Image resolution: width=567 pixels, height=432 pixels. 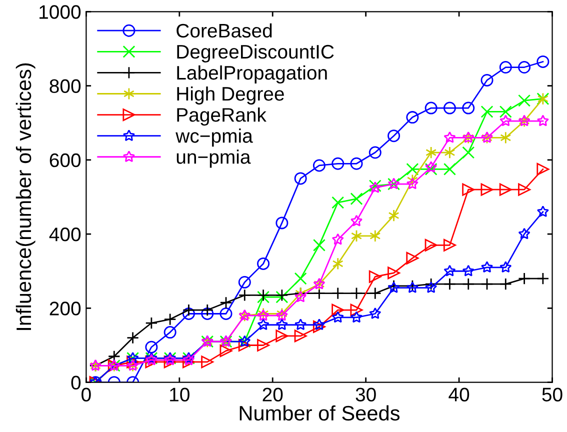 What do you see at coordinates (214, 137) in the screenshot?
I see `legend-label: wc−pmia` at bounding box center [214, 137].